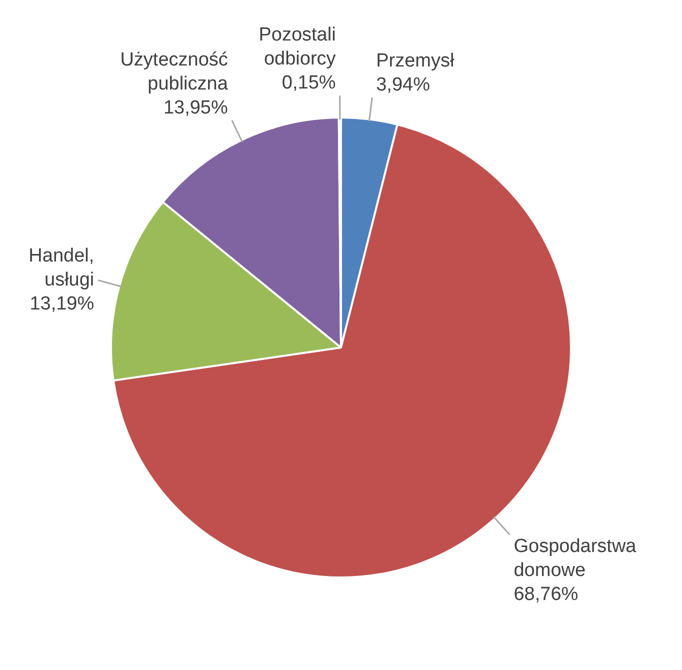  What do you see at coordinates (416, 61) in the screenshot?
I see `slice-label: Przemysł` at bounding box center [416, 61].